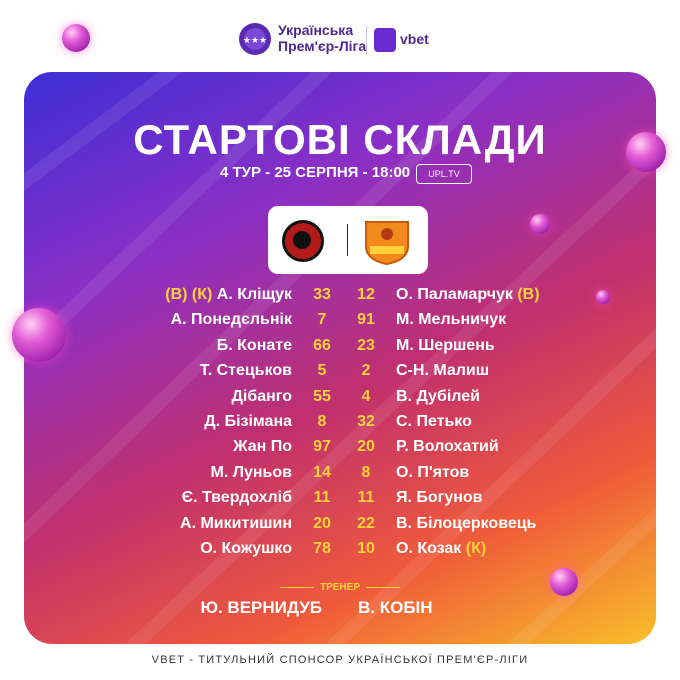 The image size is (680, 680). Describe the element at coordinates (322, 345) in the screenshot. I see `home-player-number: 66` at that location.